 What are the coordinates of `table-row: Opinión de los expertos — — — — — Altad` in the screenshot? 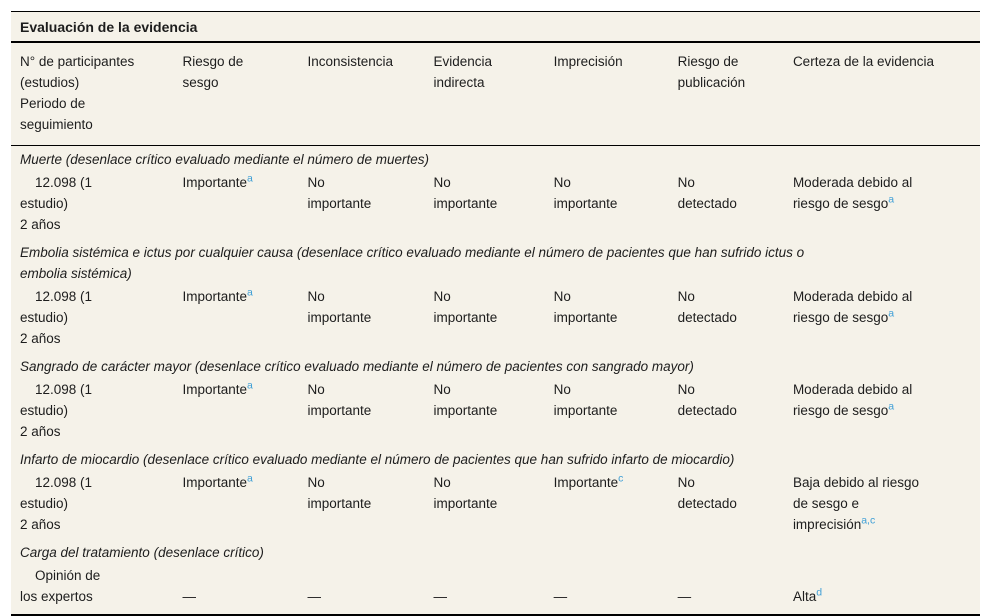 It's located at (495, 589).